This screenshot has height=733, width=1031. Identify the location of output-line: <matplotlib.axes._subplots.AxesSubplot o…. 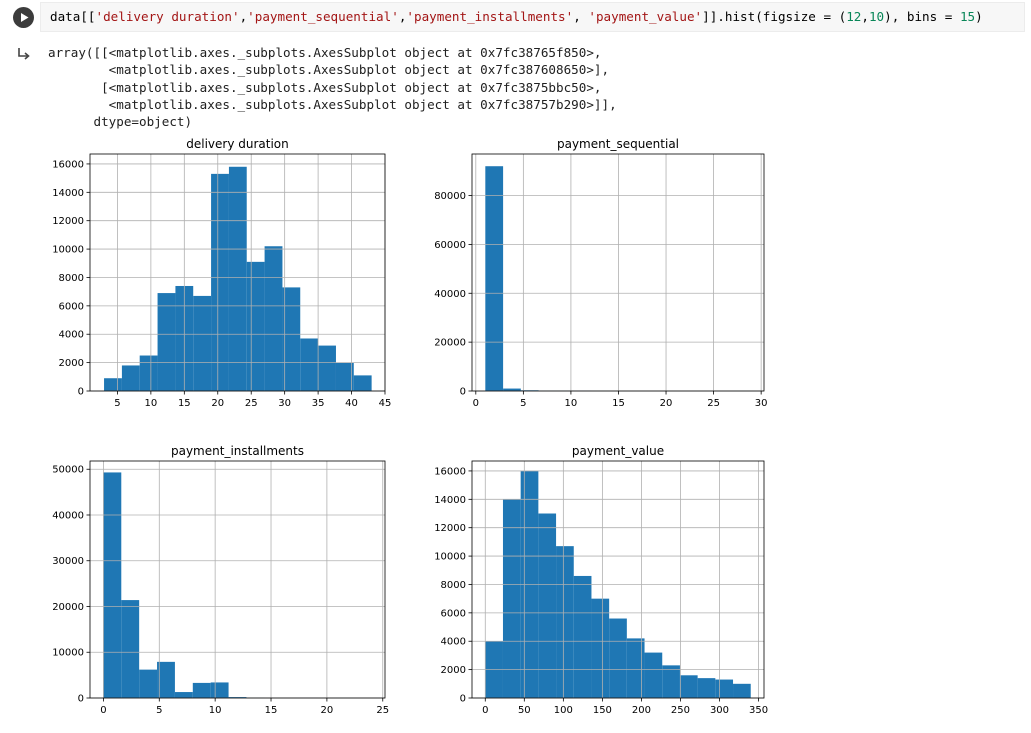
(332, 104).